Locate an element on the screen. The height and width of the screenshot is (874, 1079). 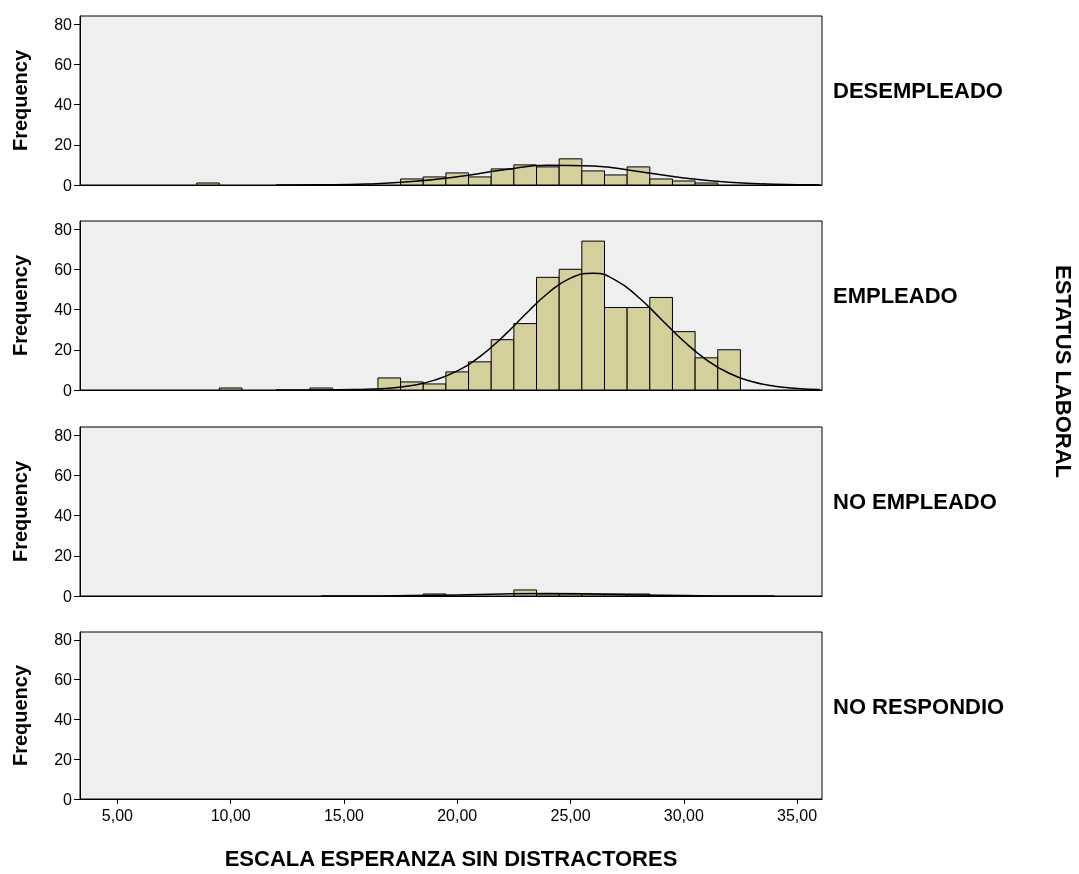
text: EMPLEADO is located at coordinates (895, 295).